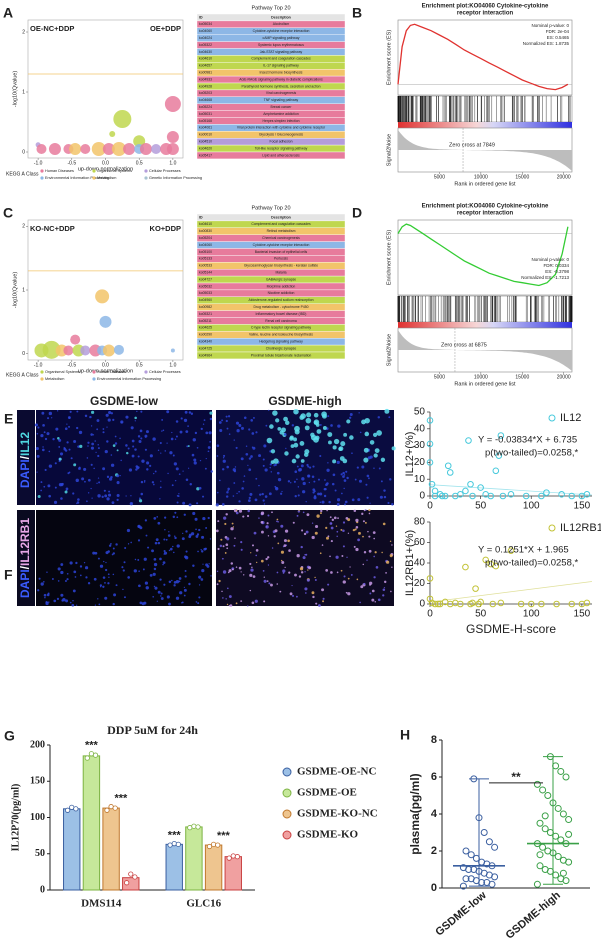  What do you see at coordinates (205, 142) in the screenshot?
I see `table-cell-id: ko04510` at bounding box center [205, 142].